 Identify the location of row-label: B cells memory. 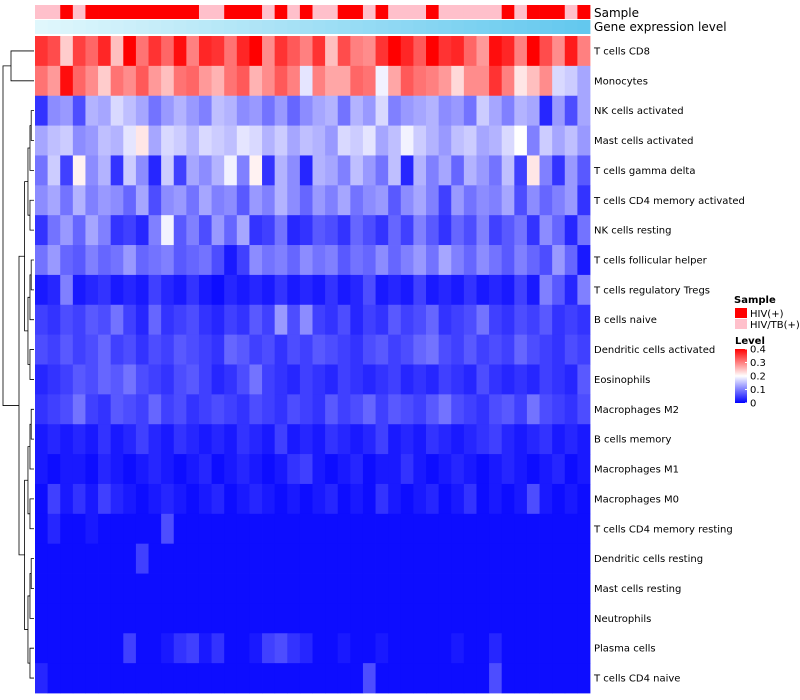
(632, 440).